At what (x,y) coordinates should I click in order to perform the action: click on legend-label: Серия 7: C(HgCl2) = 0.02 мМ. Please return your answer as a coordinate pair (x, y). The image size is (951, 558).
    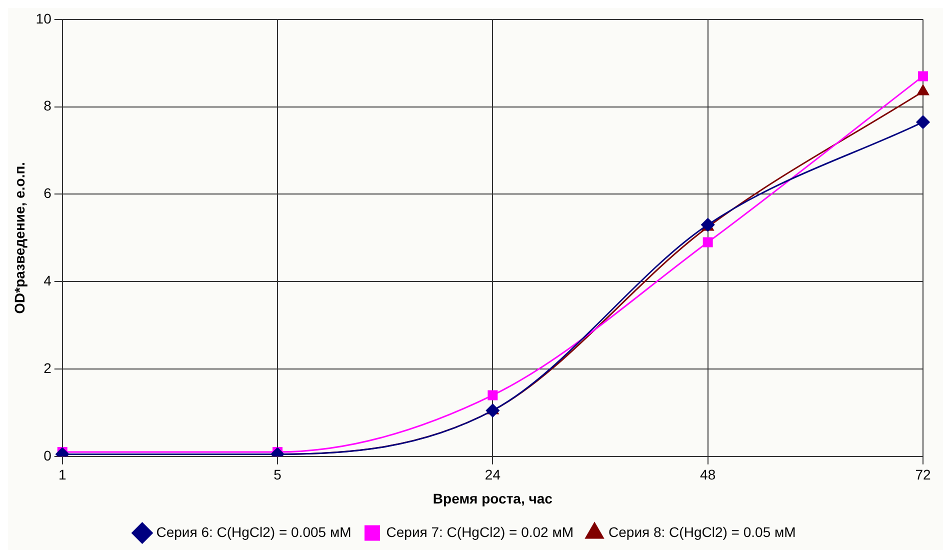
    Looking at the image, I should click on (480, 532).